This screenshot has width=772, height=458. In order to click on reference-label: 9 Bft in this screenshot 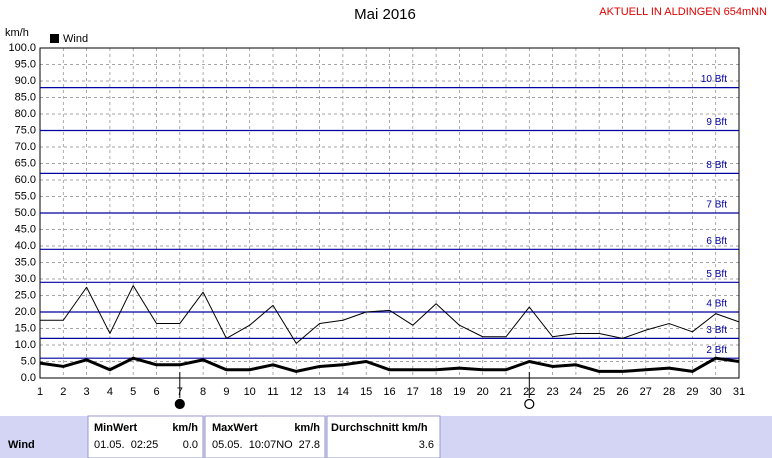, I will do `click(716, 122)`.